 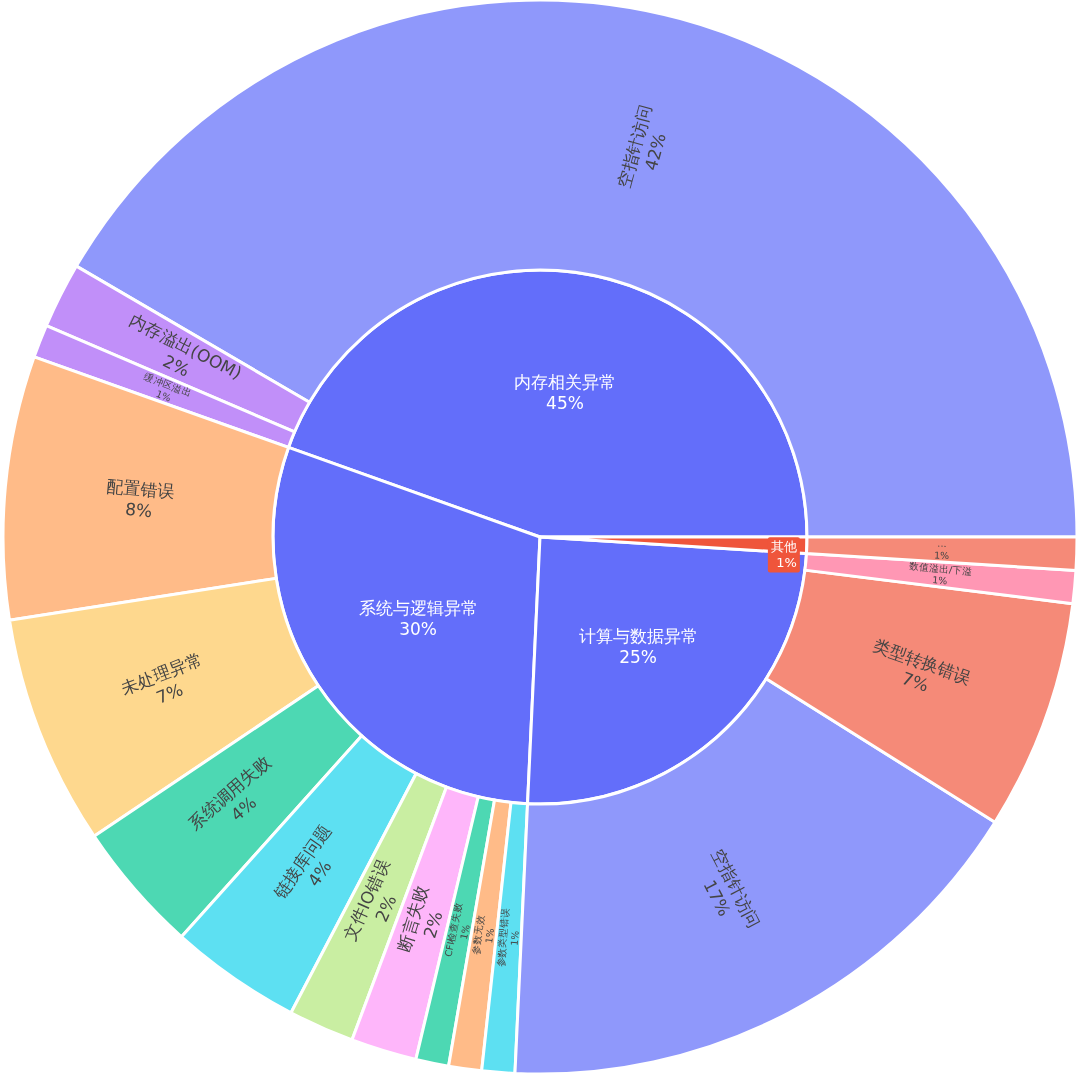 What do you see at coordinates (418, 608) in the screenshot?
I see `slice-label: 系统与逻辑异常` at bounding box center [418, 608].